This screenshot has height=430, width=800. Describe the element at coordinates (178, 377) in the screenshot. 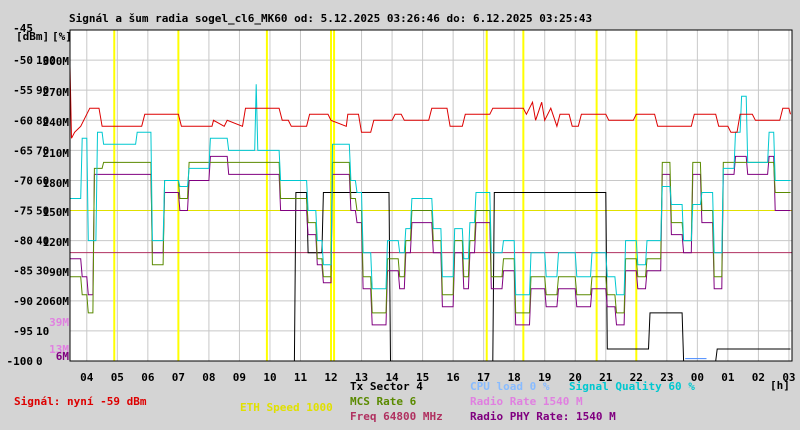

I see `x-tick: 07` at that location.